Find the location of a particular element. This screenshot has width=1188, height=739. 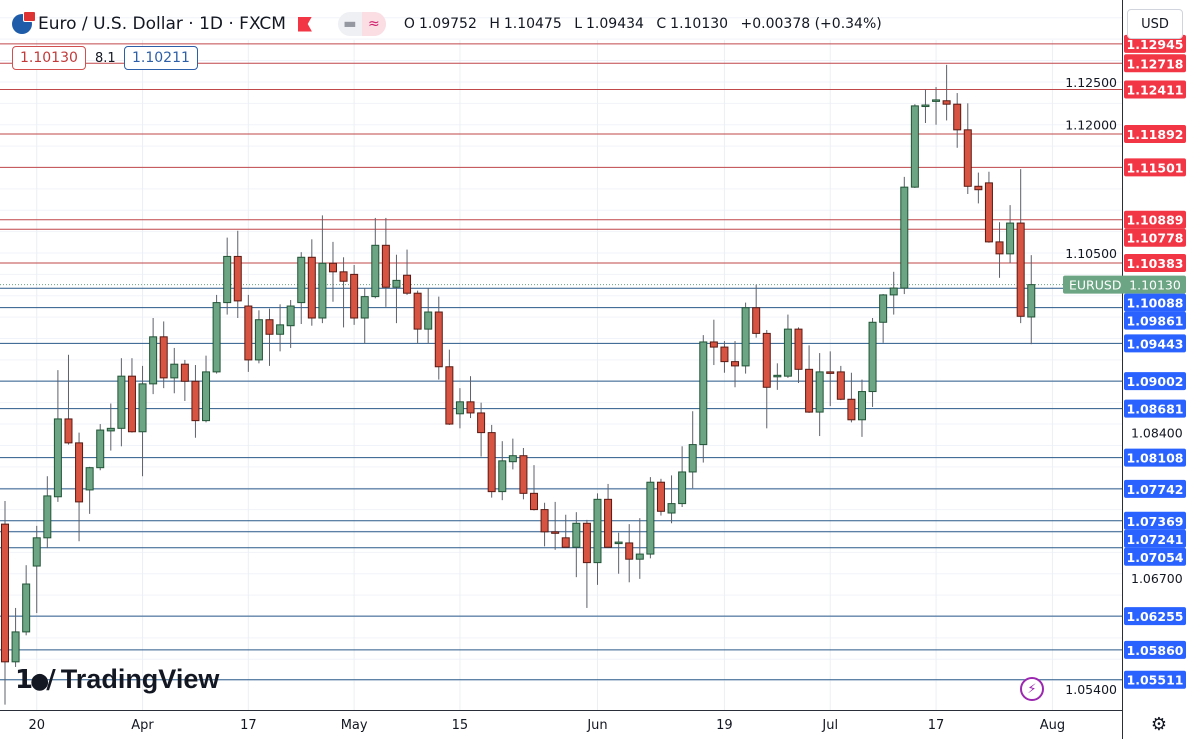

tradingview-logo: 1●/ TradingView is located at coordinates (117, 679).